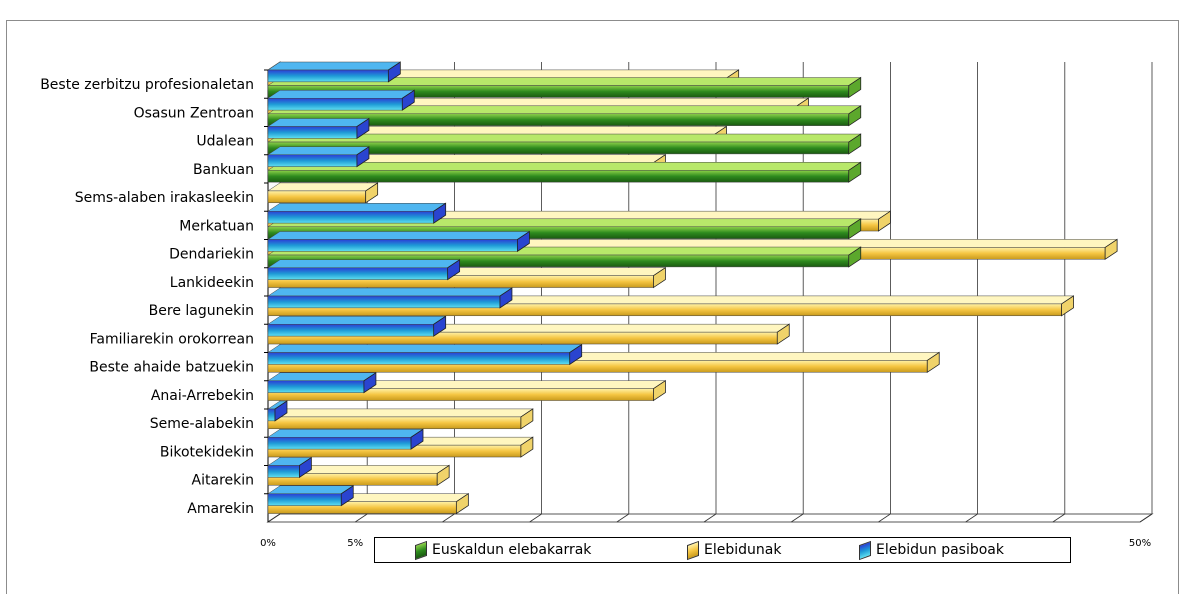 This screenshot has height=594, width=1185. Describe the element at coordinates (592, 10) in the screenshot. I see `top-band` at that location.